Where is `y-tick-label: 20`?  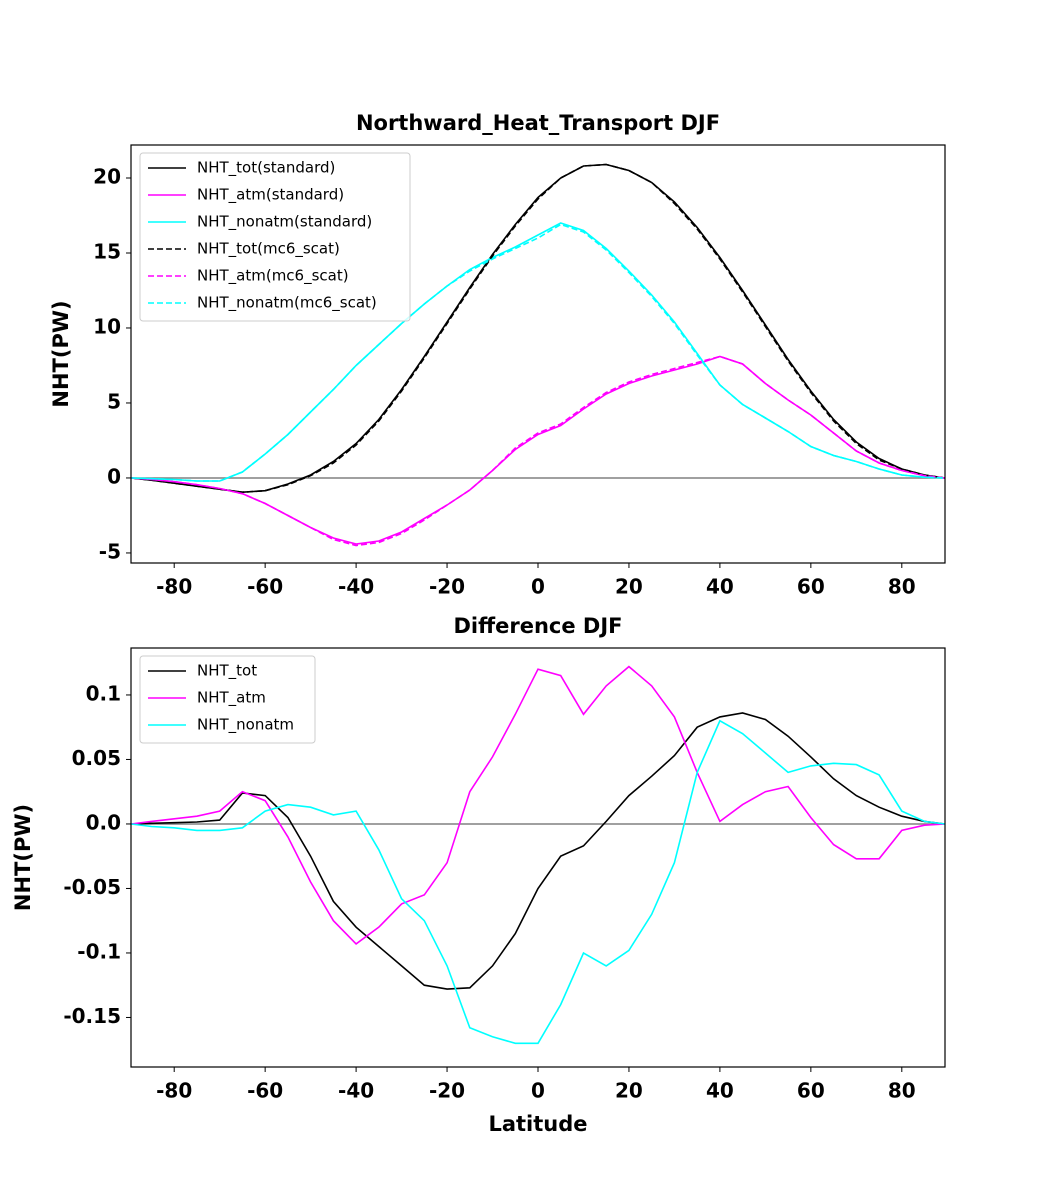 y-tick-label: 20 is located at coordinates (107, 176).